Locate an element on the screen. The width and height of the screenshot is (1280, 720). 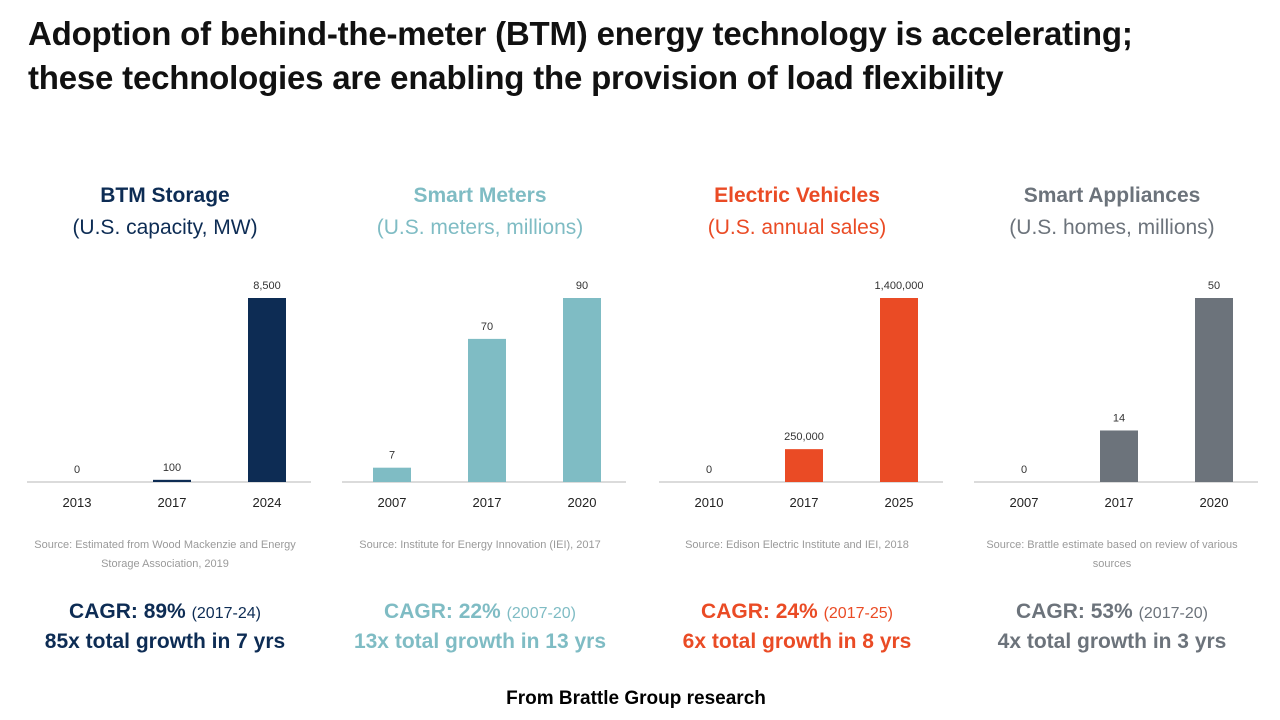
cagr-text: CAGR: 53% (2017-20) is located at coordinates (1112, 612).